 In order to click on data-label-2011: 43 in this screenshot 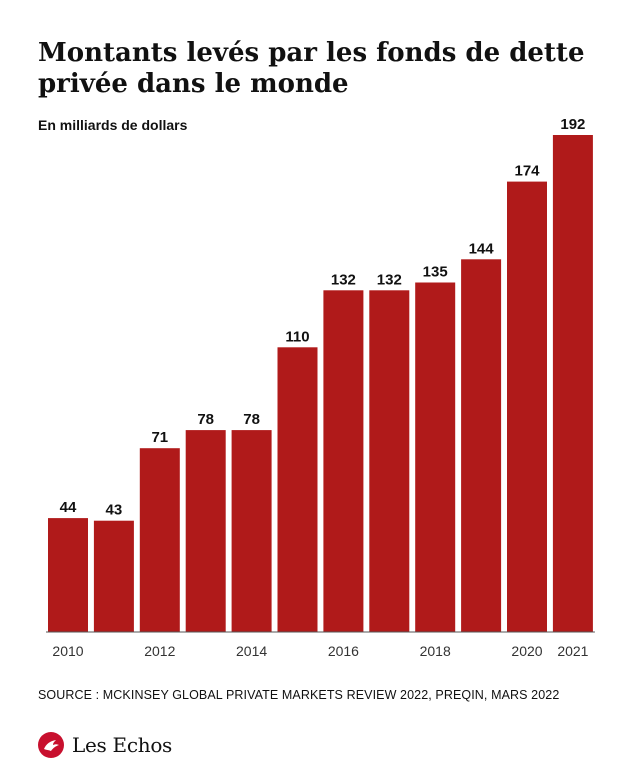, I will do `click(114, 510)`.